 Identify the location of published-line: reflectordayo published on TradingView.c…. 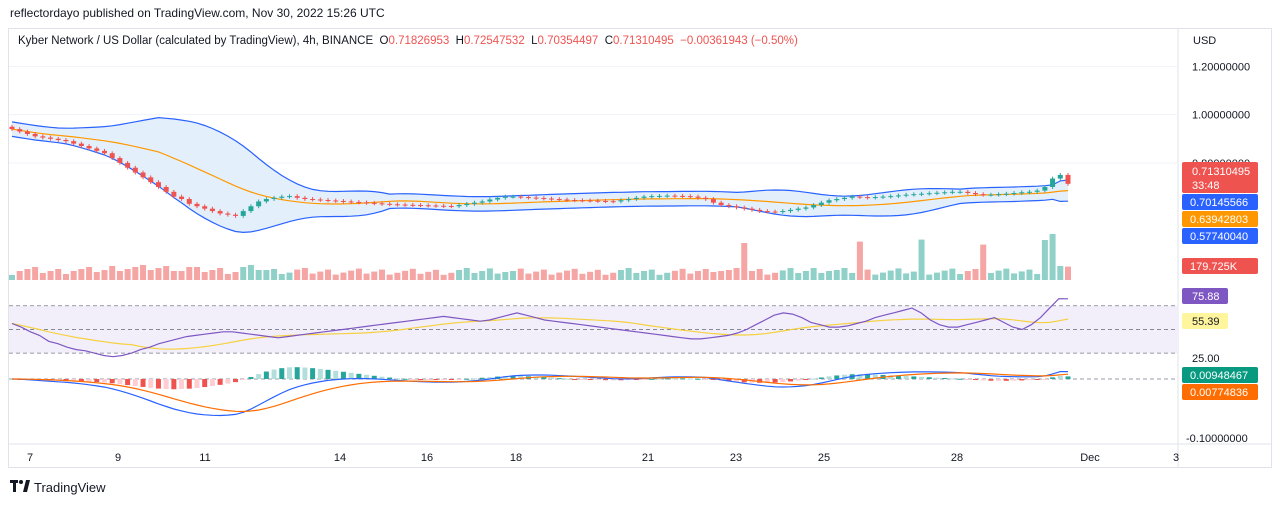
(197, 13).